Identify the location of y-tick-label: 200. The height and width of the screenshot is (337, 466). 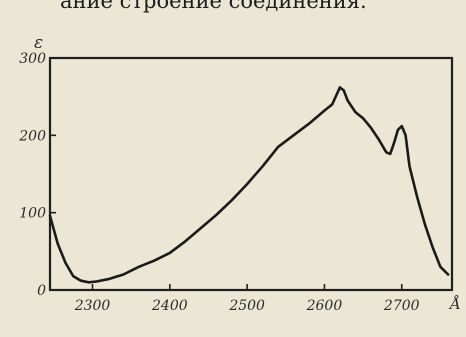
(32, 136).